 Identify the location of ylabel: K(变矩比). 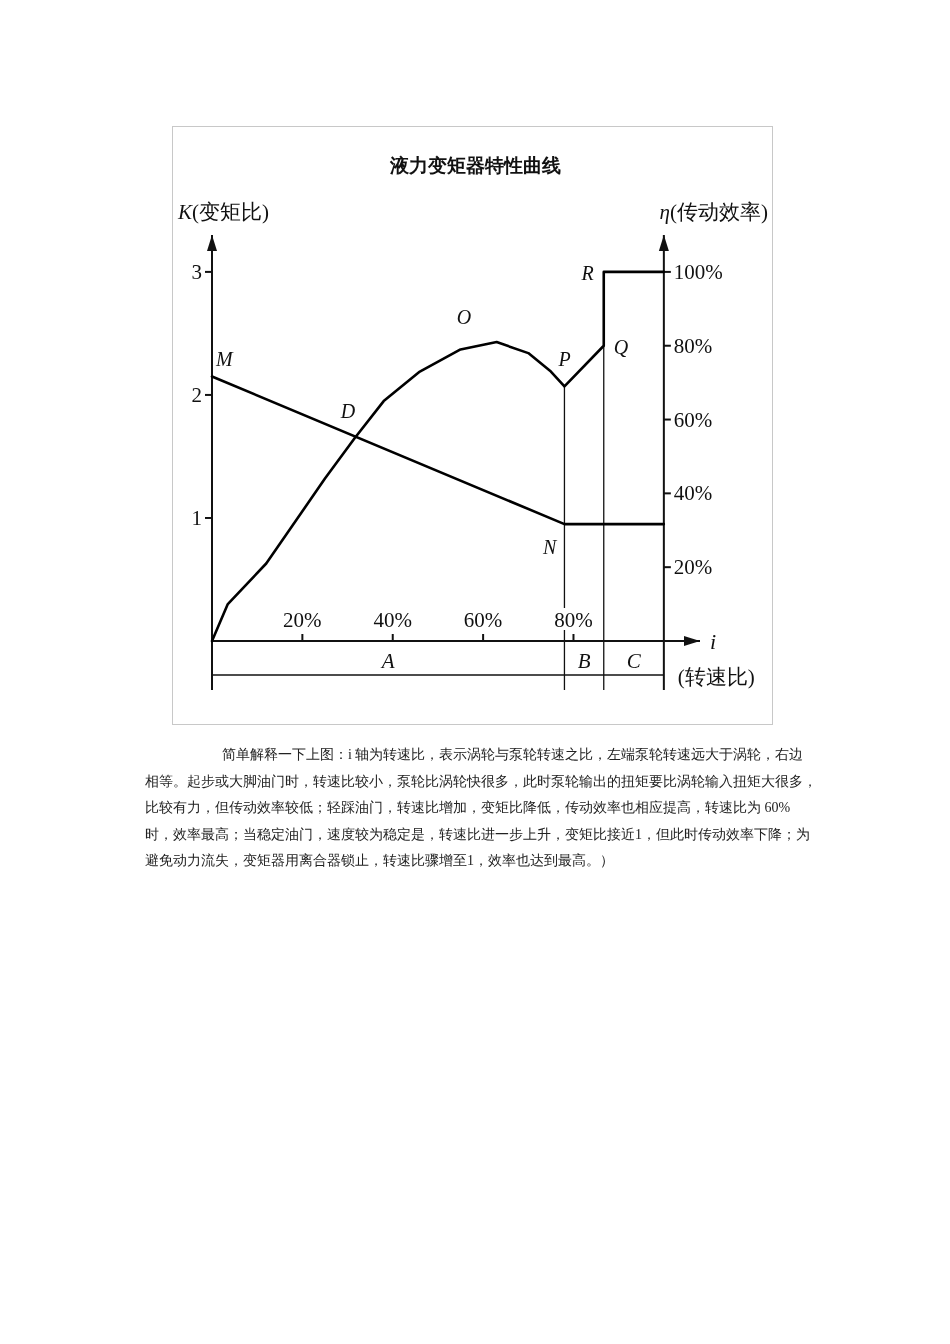
(223, 212).